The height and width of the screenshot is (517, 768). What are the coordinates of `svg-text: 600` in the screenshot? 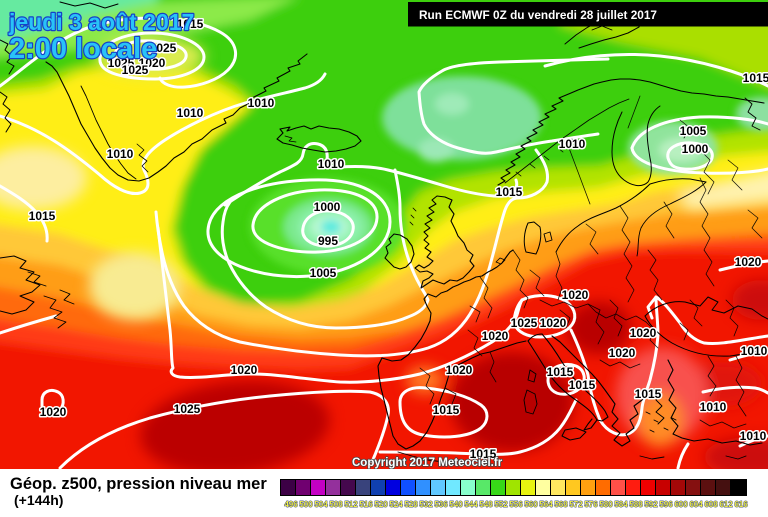 It's located at (681, 504).